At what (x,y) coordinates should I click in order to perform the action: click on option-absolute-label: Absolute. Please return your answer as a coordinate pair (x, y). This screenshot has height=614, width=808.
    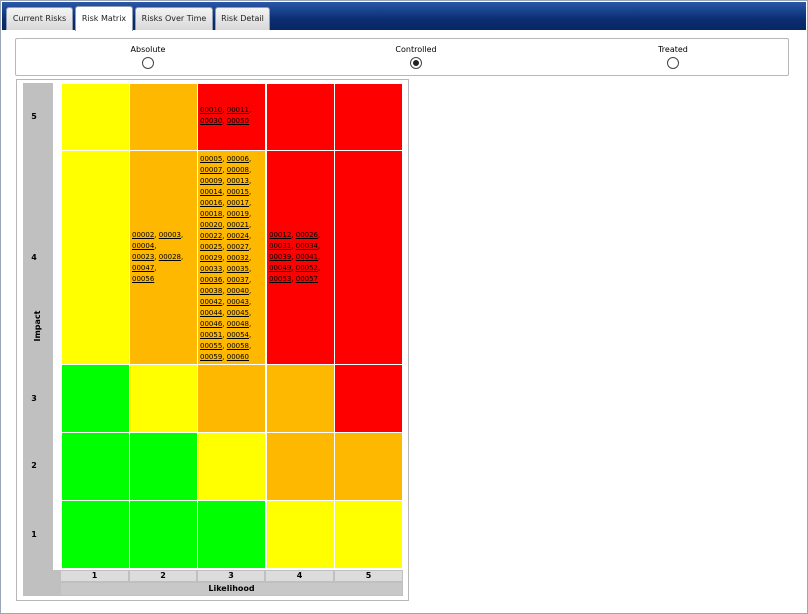
    Looking at the image, I should click on (148, 49).